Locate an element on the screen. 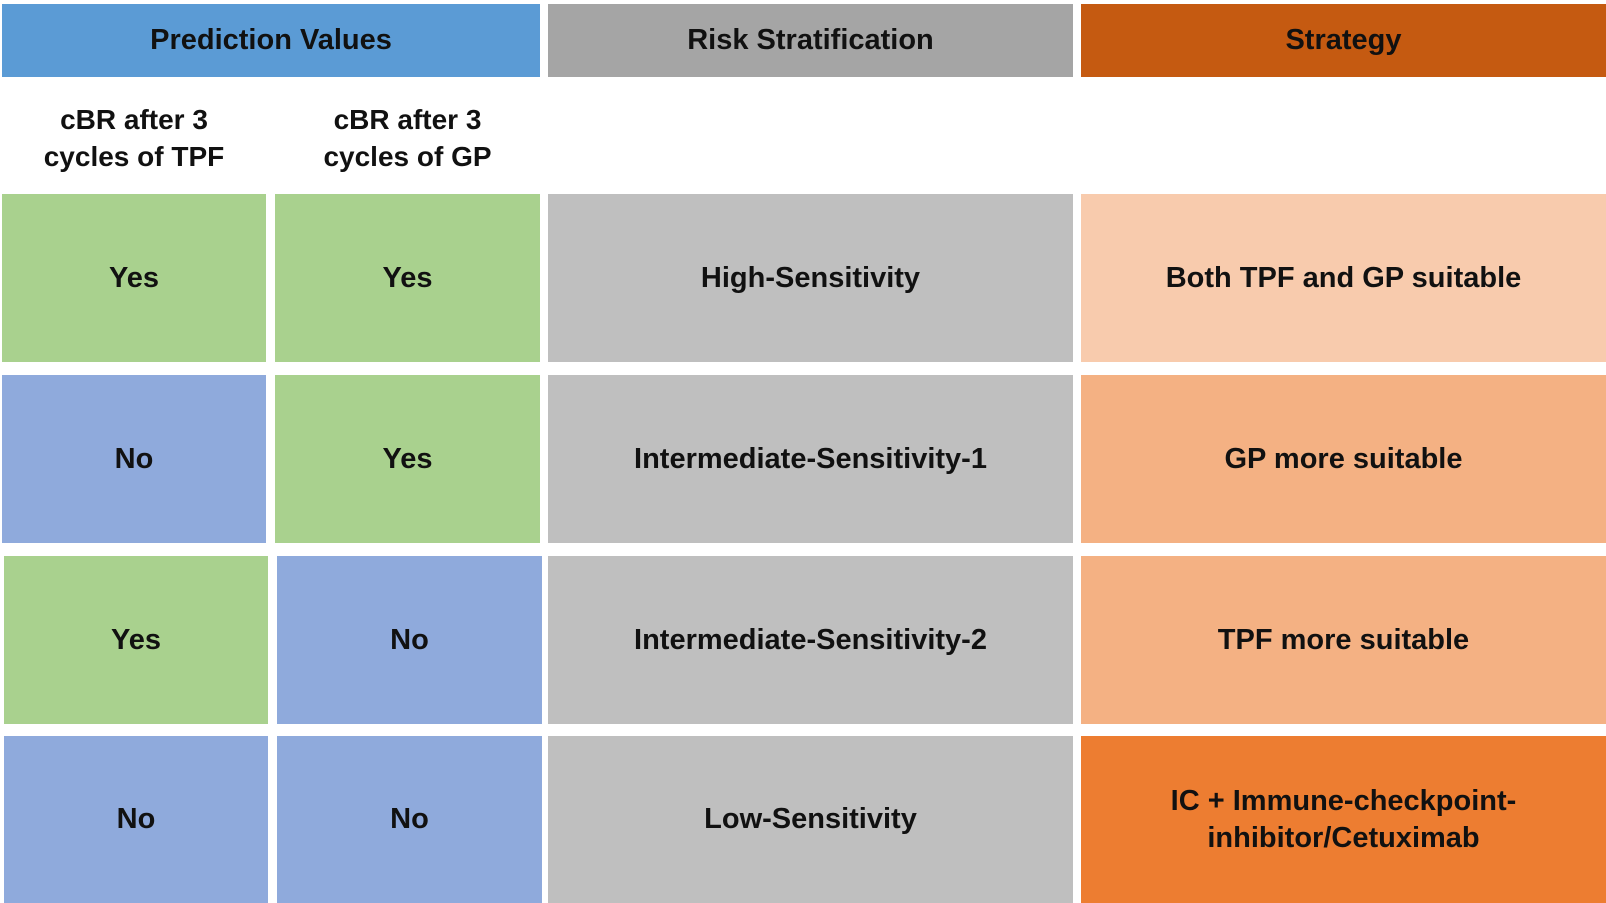 The width and height of the screenshot is (1606, 903). row-3-tpf-value: Yes is located at coordinates (136, 640).